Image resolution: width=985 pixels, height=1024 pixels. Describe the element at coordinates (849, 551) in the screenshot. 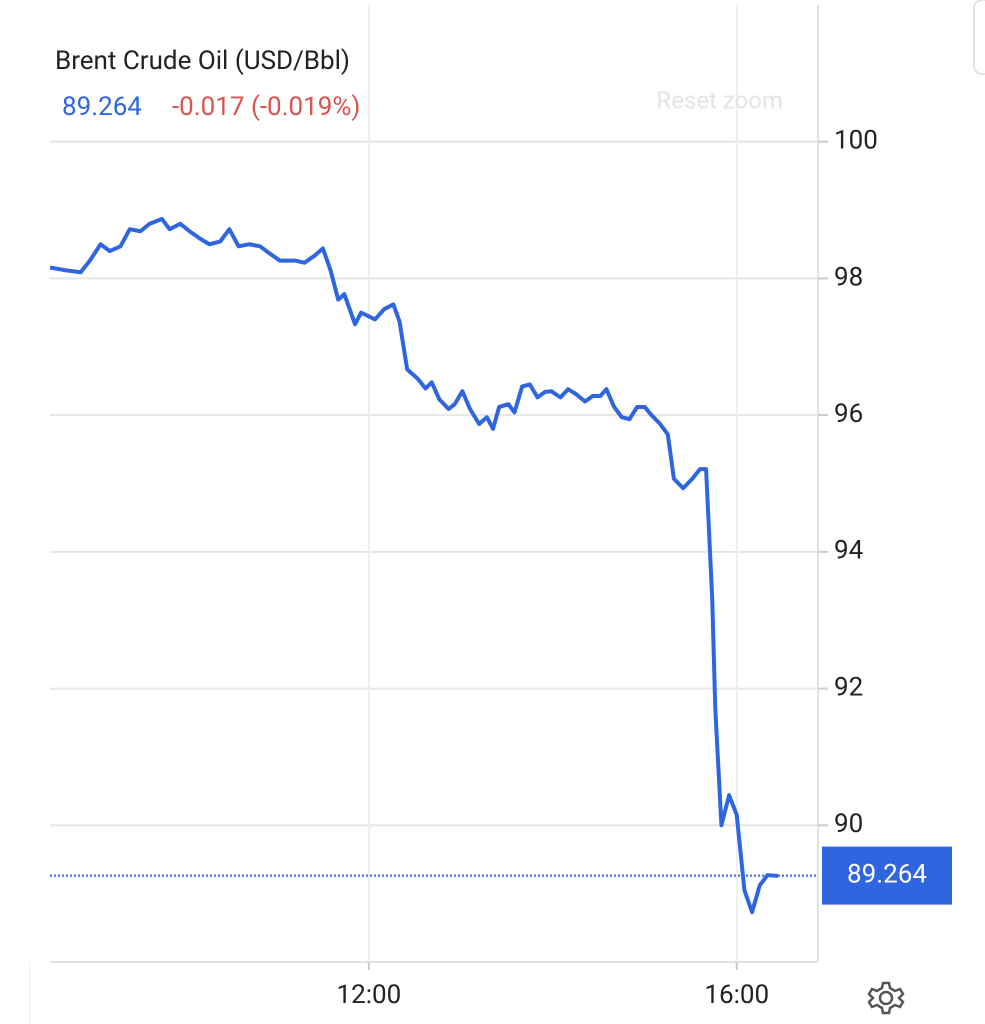

I see `y-tick-label: 94` at that location.